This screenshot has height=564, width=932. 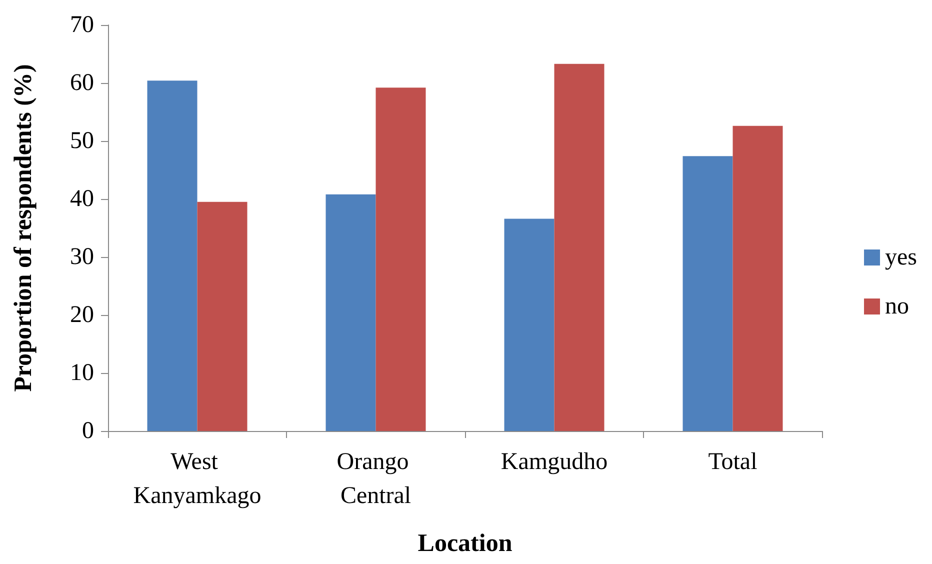 What do you see at coordinates (897, 307) in the screenshot?
I see `legend-label: no` at bounding box center [897, 307].